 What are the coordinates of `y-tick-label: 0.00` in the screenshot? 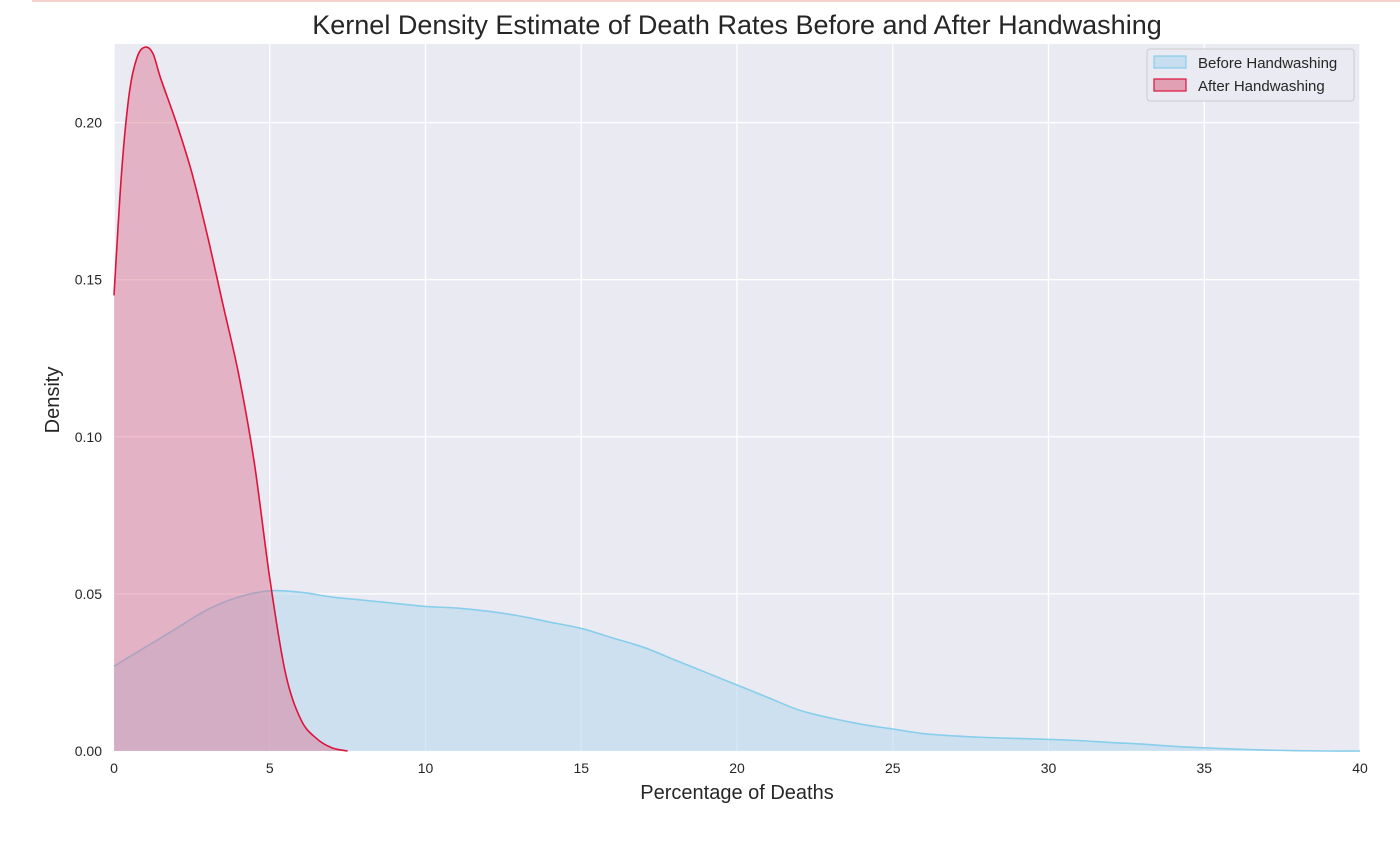 It's located at (88, 751).